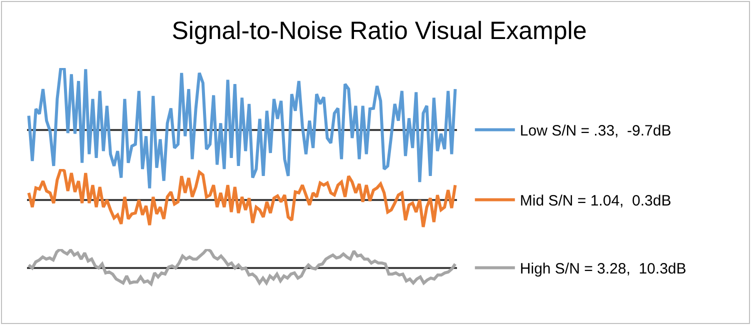 This screenshot has width=751, height=325. What do you see at coordinates (596, 201) in the screenshot?
I see `legend-label: Mid S/N = 1.04, 0.3dB` at bounding box center [596, 201].